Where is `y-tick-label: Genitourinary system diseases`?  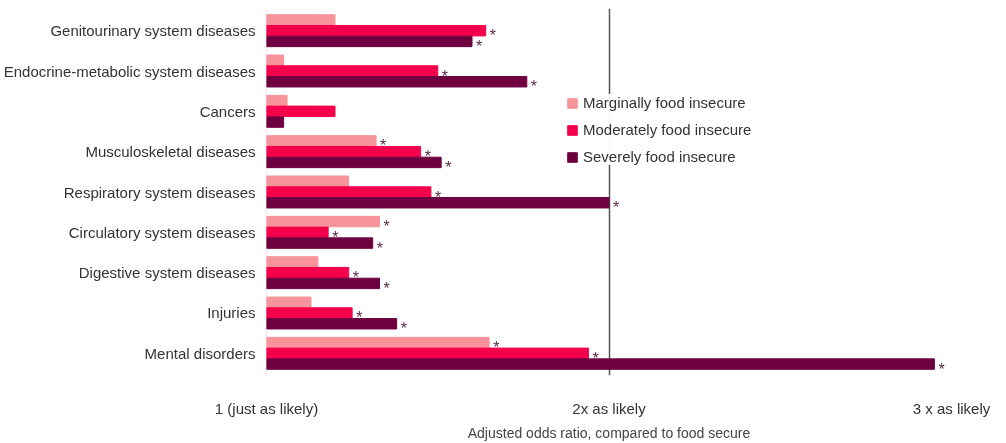
y-tick-label: Genitourinary system diseases is located at coordinates (153, 31).